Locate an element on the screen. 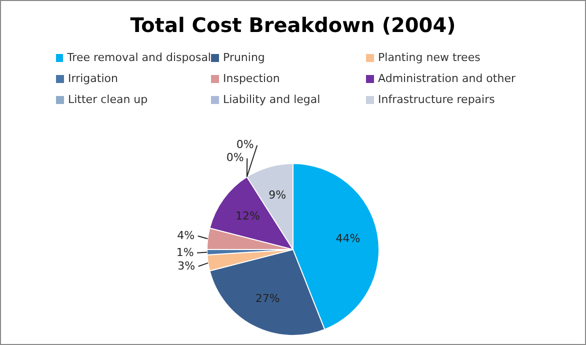 Image resolution: width=586 pixels, height=345 pixels. data-label: 9% is located at coordinates (277, 195).